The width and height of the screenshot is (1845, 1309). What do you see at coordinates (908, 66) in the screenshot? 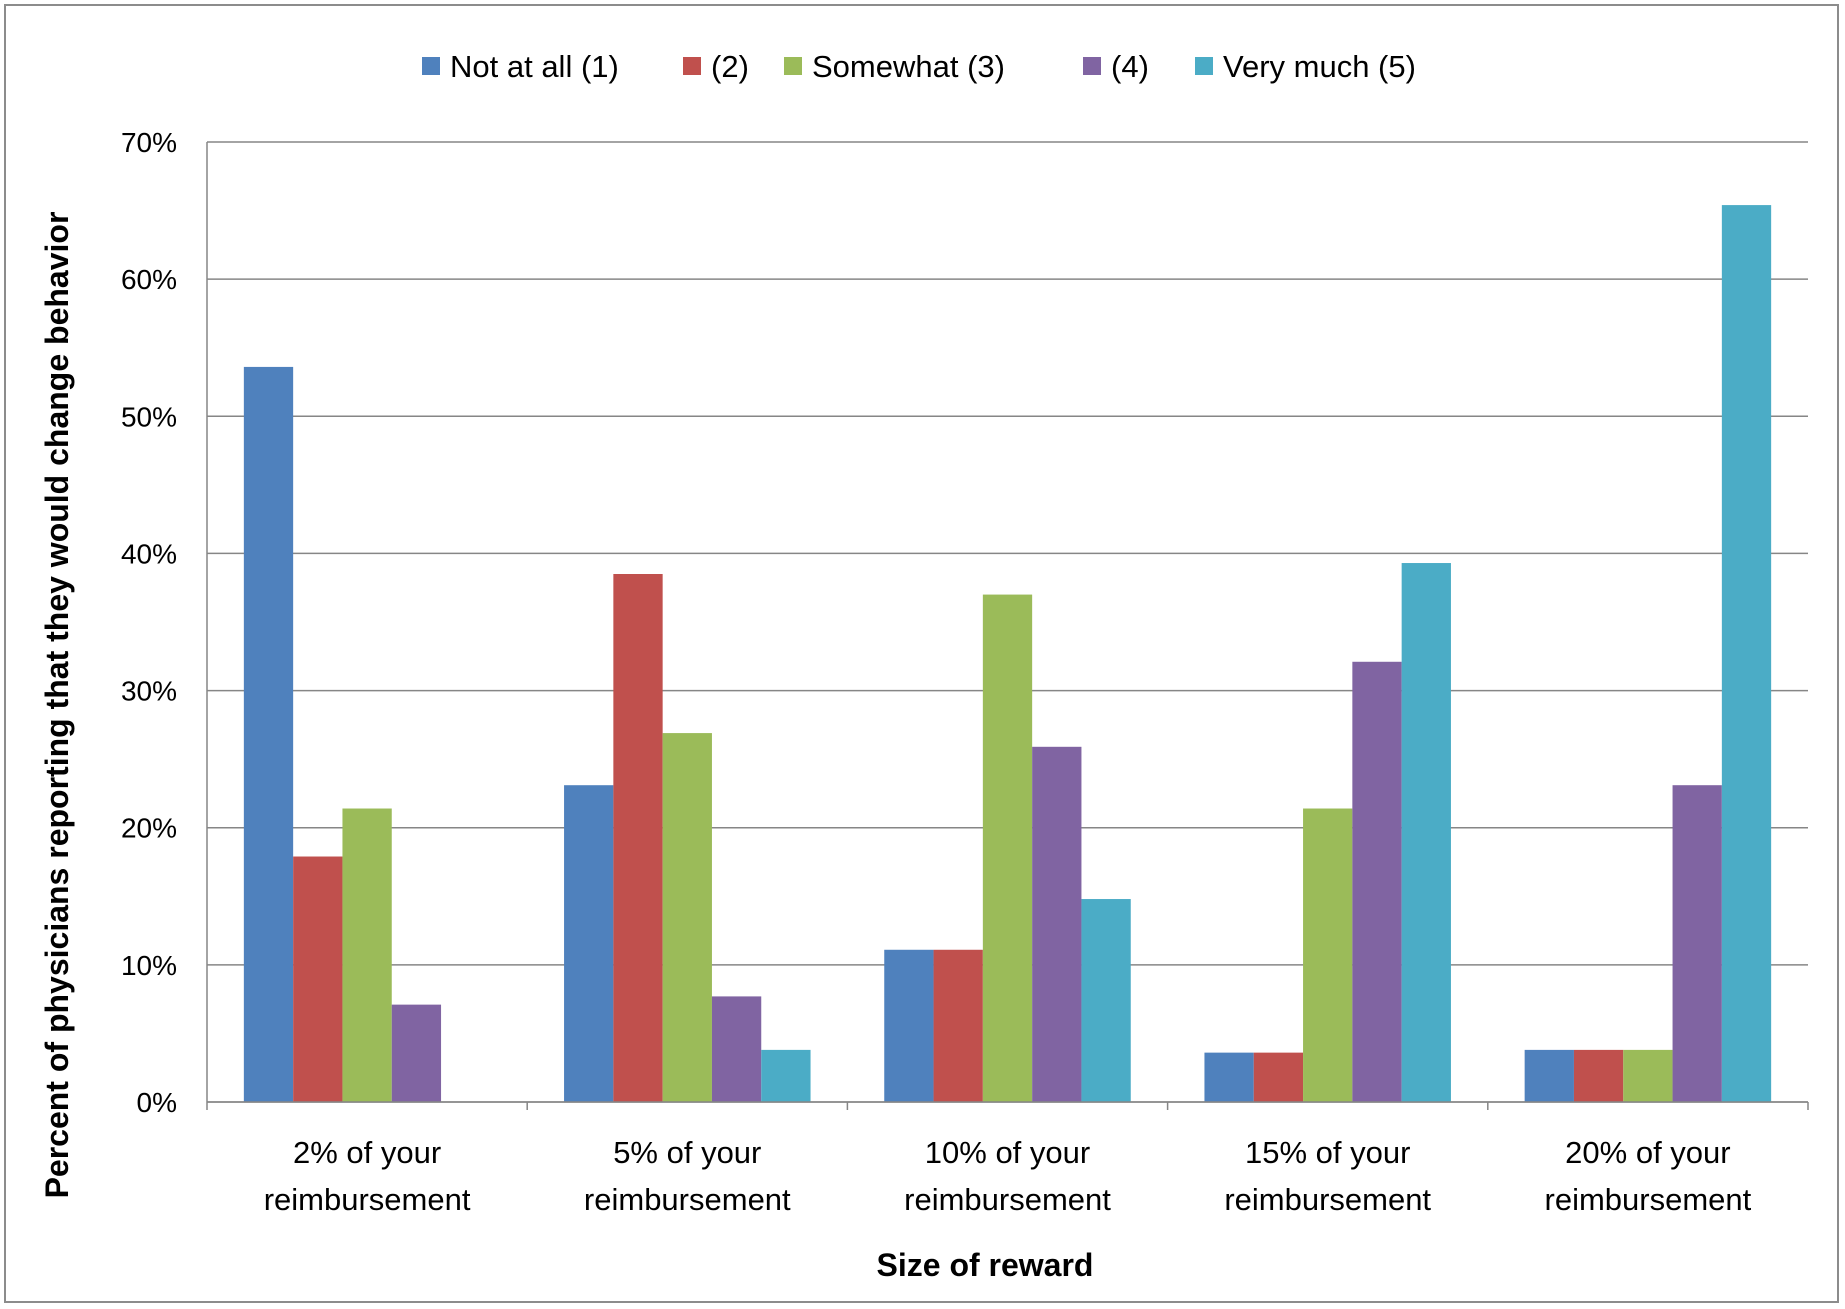
I see `legend-label: Somewhat (3)` at bounding box center [908, 66].